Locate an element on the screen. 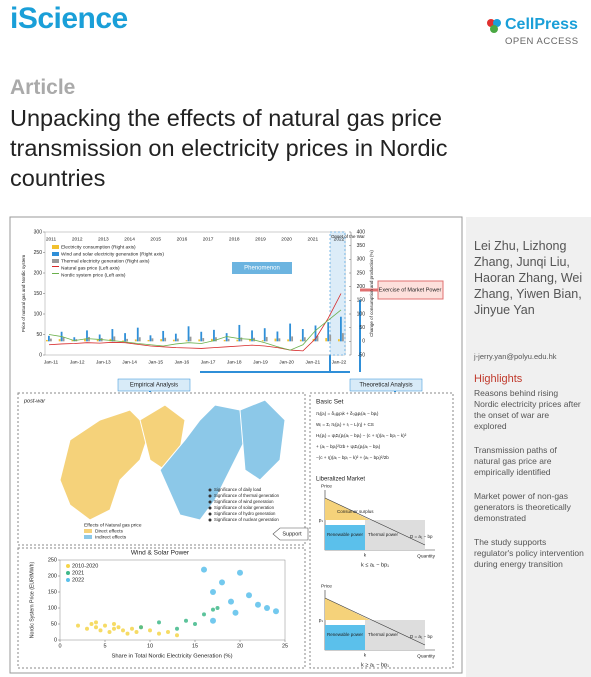 Image resolution: width=591 pixels, height=677 pixels. y2-tick-label: 0 is located at coordinates (363, 342).